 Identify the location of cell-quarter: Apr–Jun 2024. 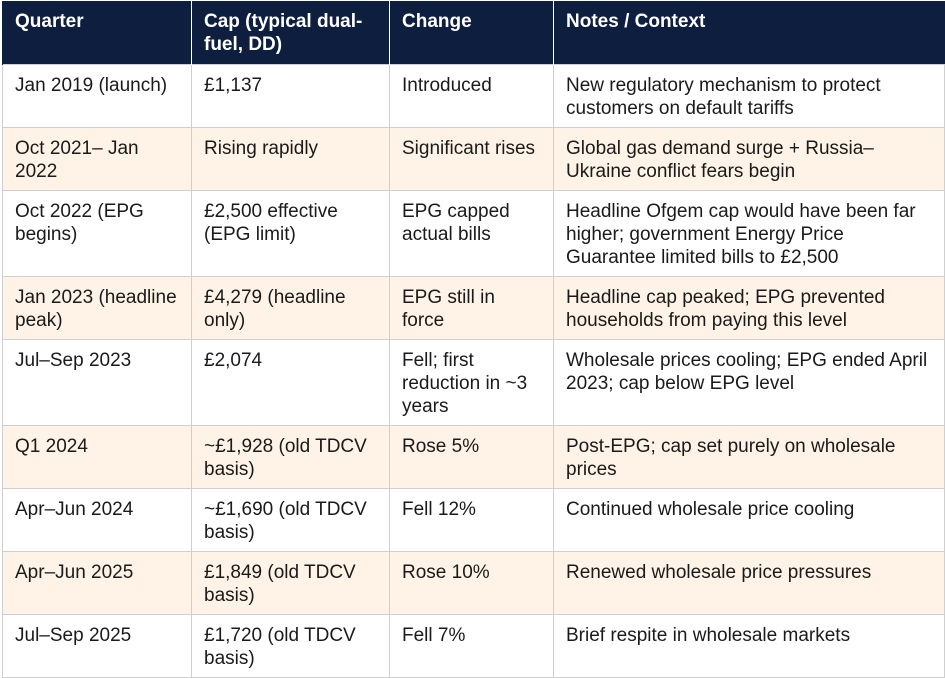
(97, 520).